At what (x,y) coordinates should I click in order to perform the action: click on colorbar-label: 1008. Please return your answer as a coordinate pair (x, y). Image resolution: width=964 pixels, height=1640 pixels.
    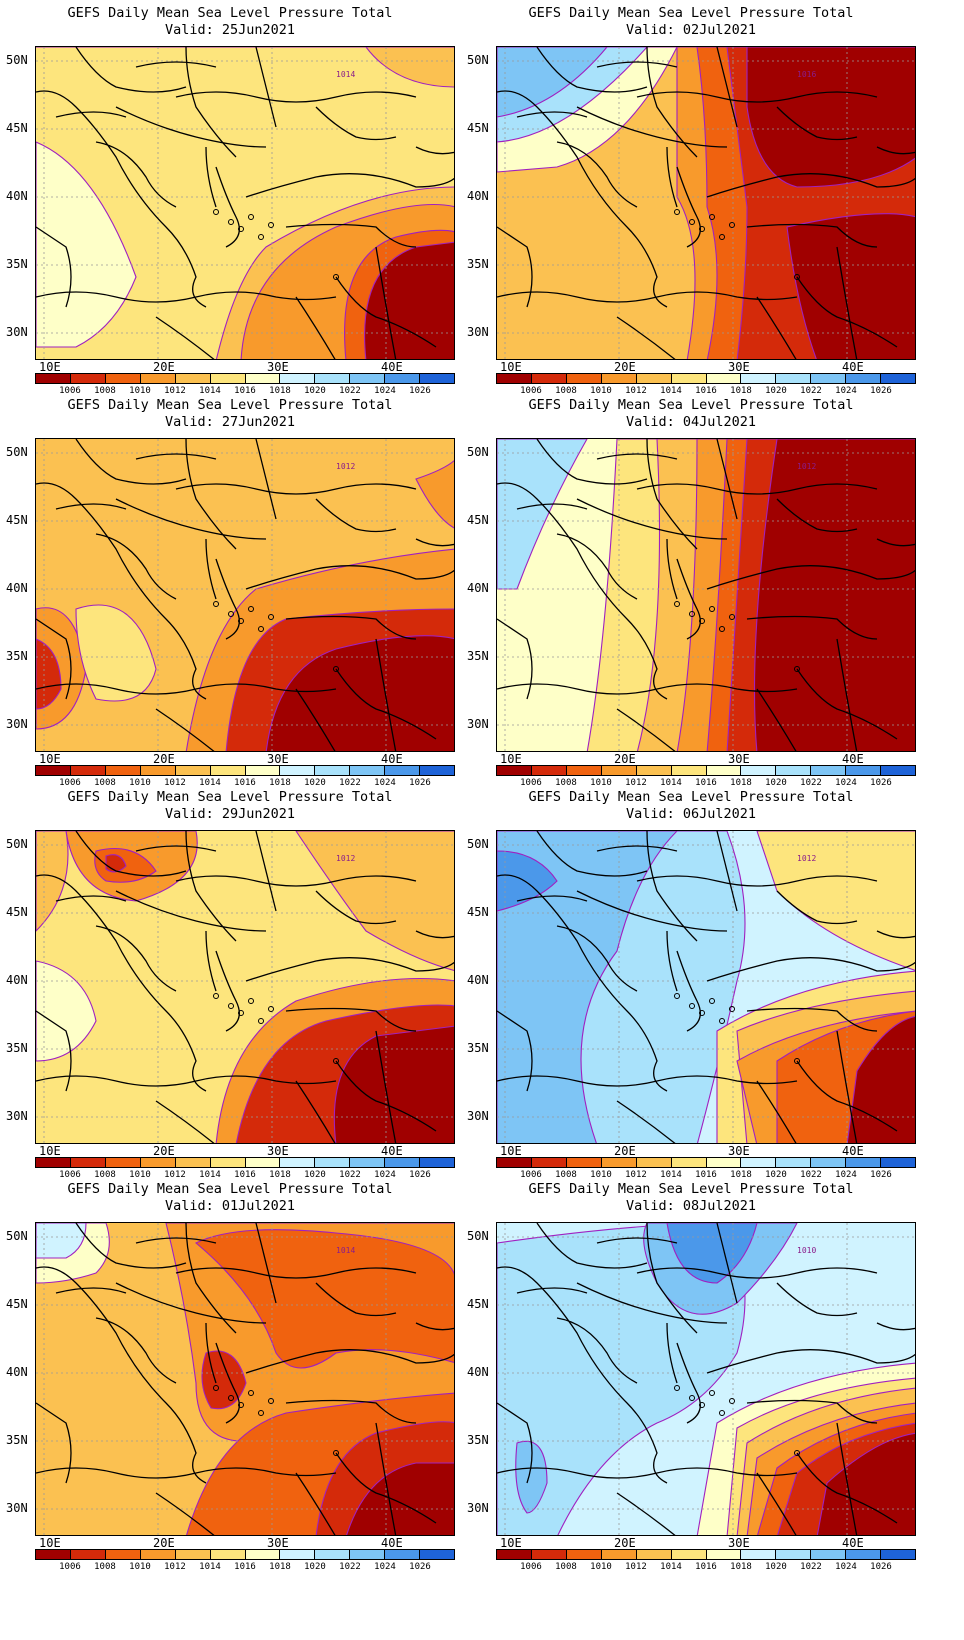
    Looking at the image, I should click on (566, 391).